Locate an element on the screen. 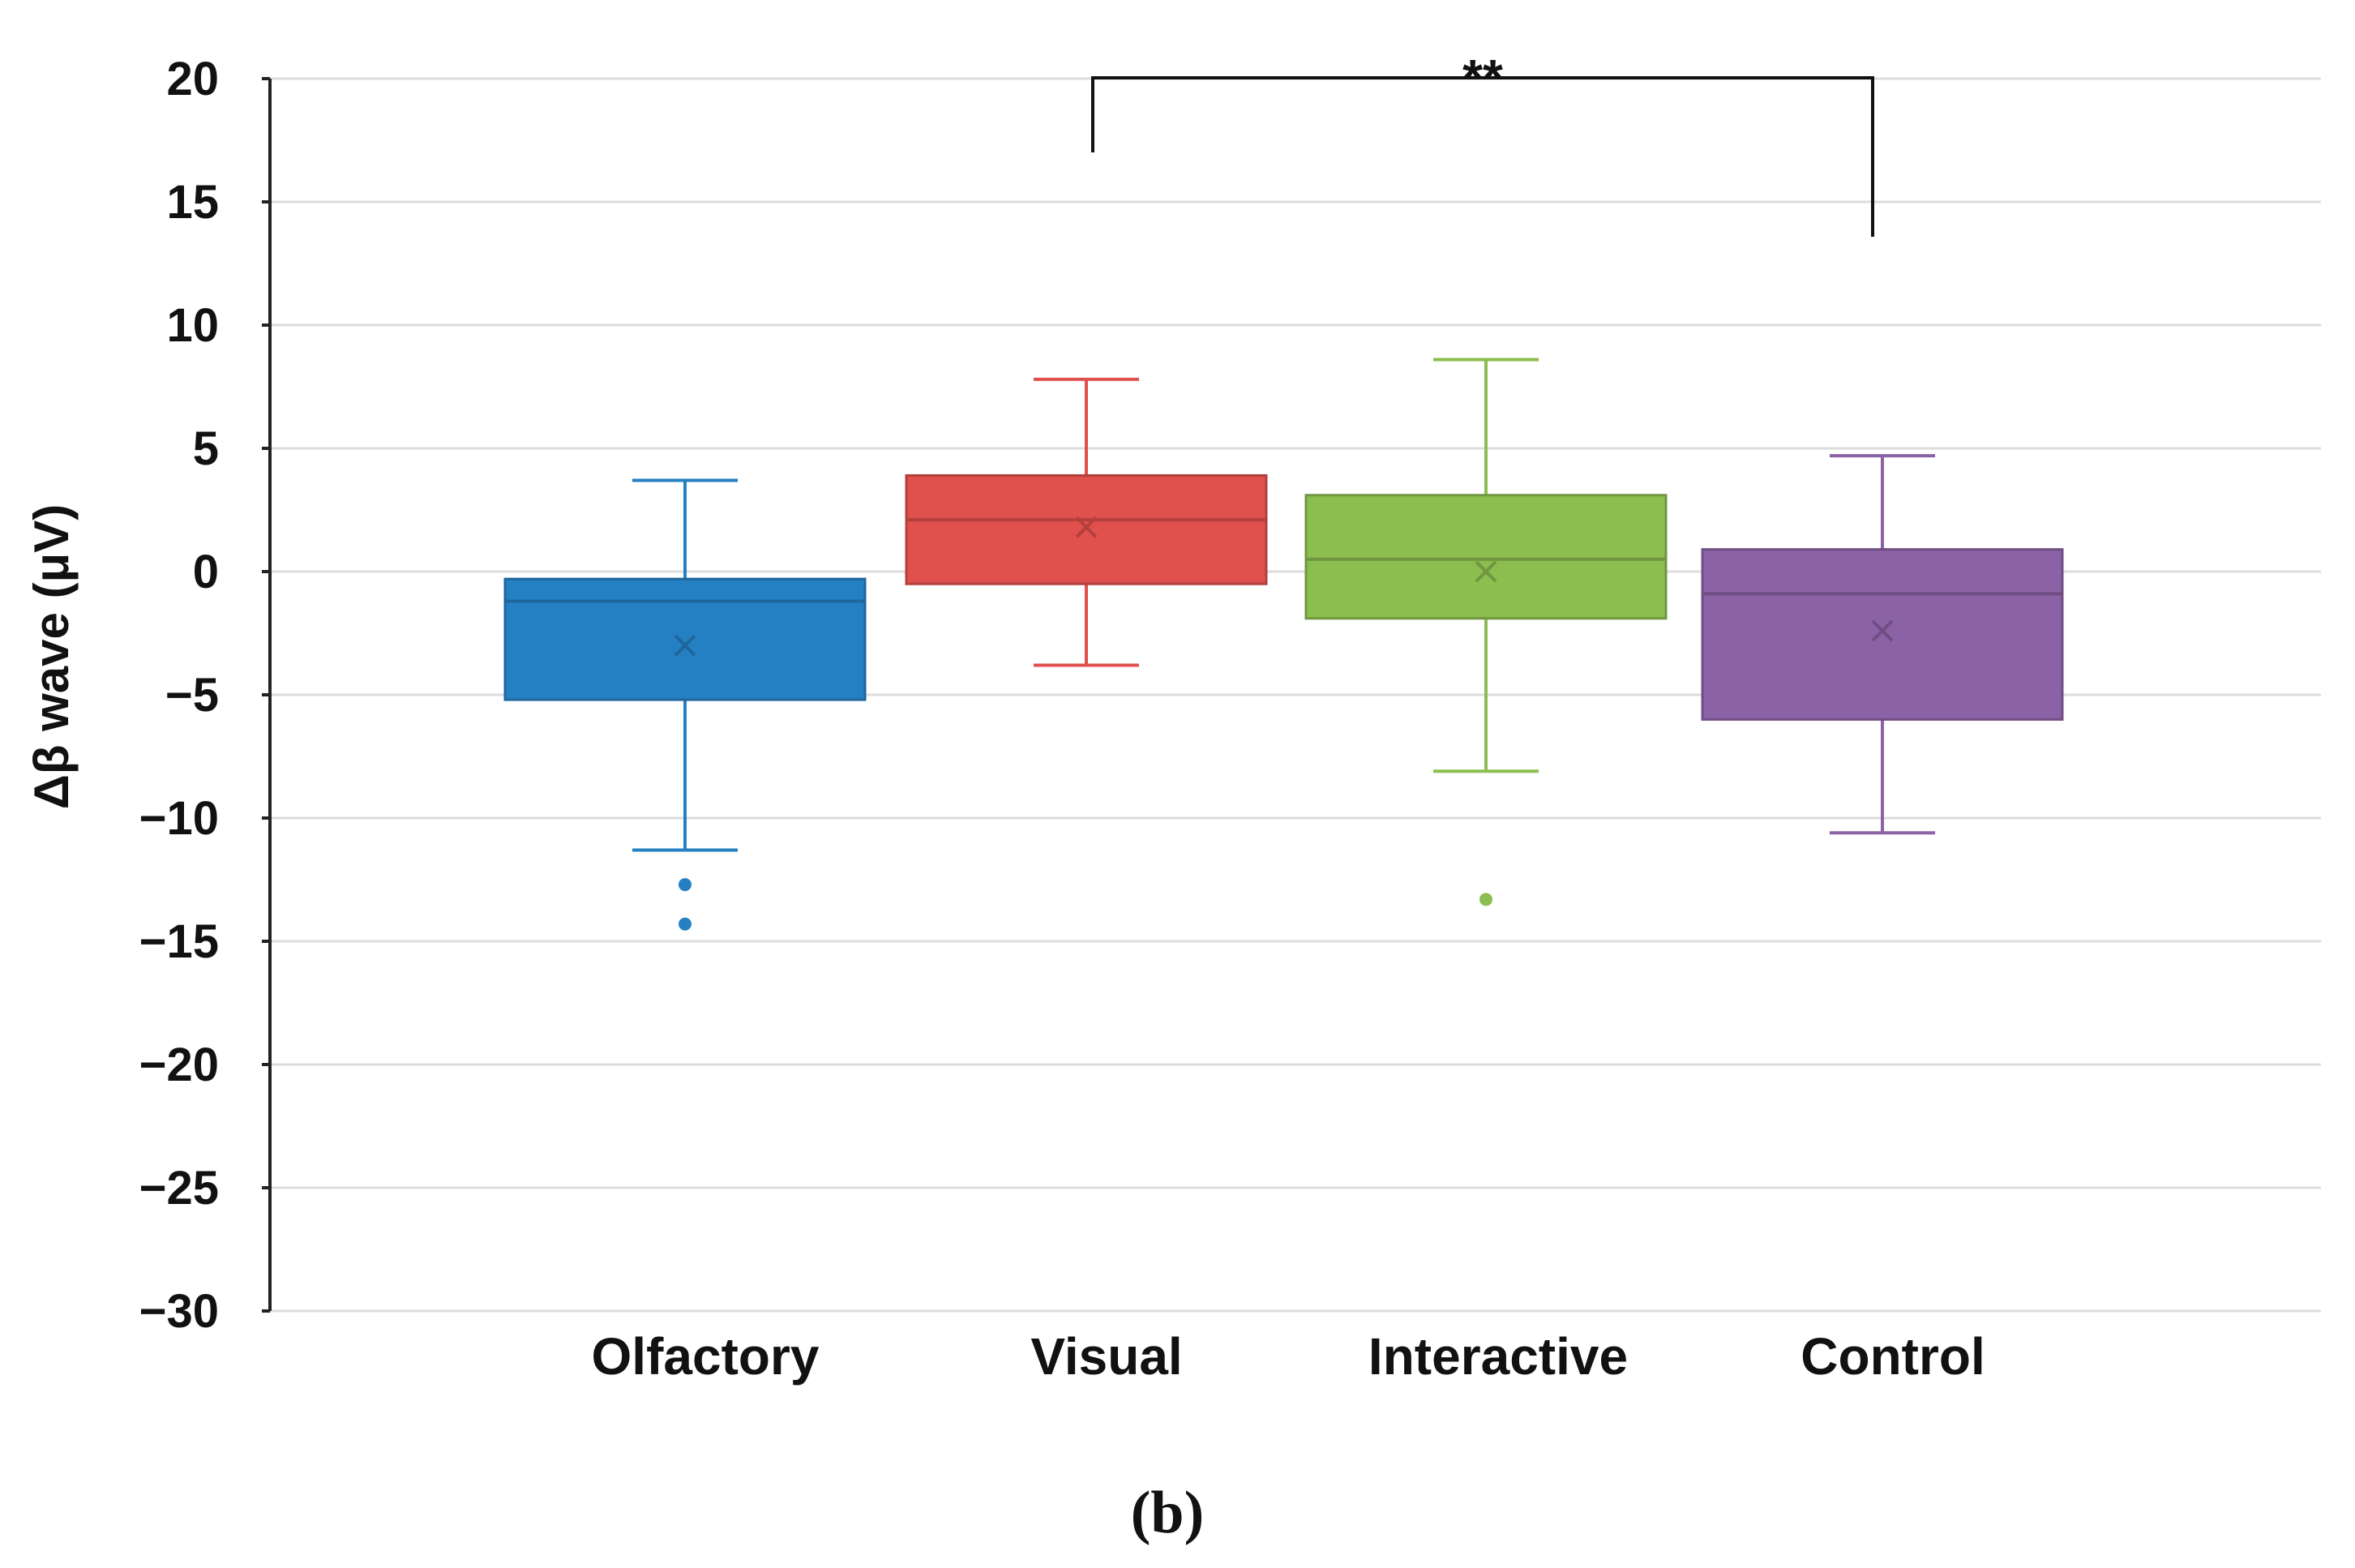 Image resolution: width=2355 pixels, height=1568 pixels. box-visual is located at coordinates (1086, 522).